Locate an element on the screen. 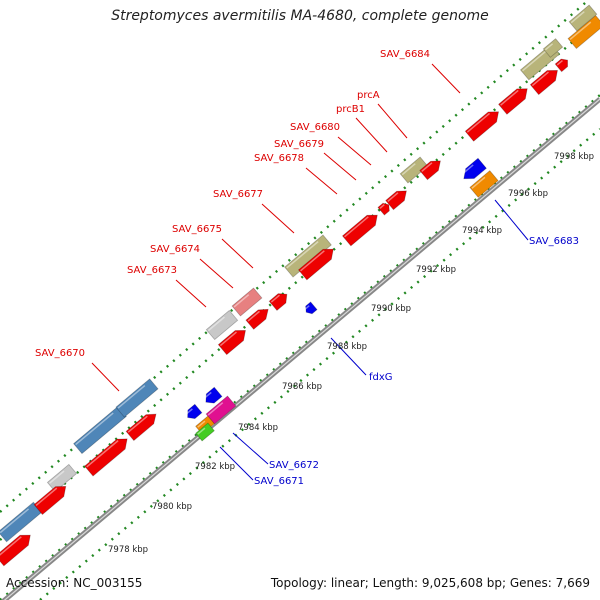 The image size is (600, 600). gene-feature-4-body is located at coordinates (100, 430).